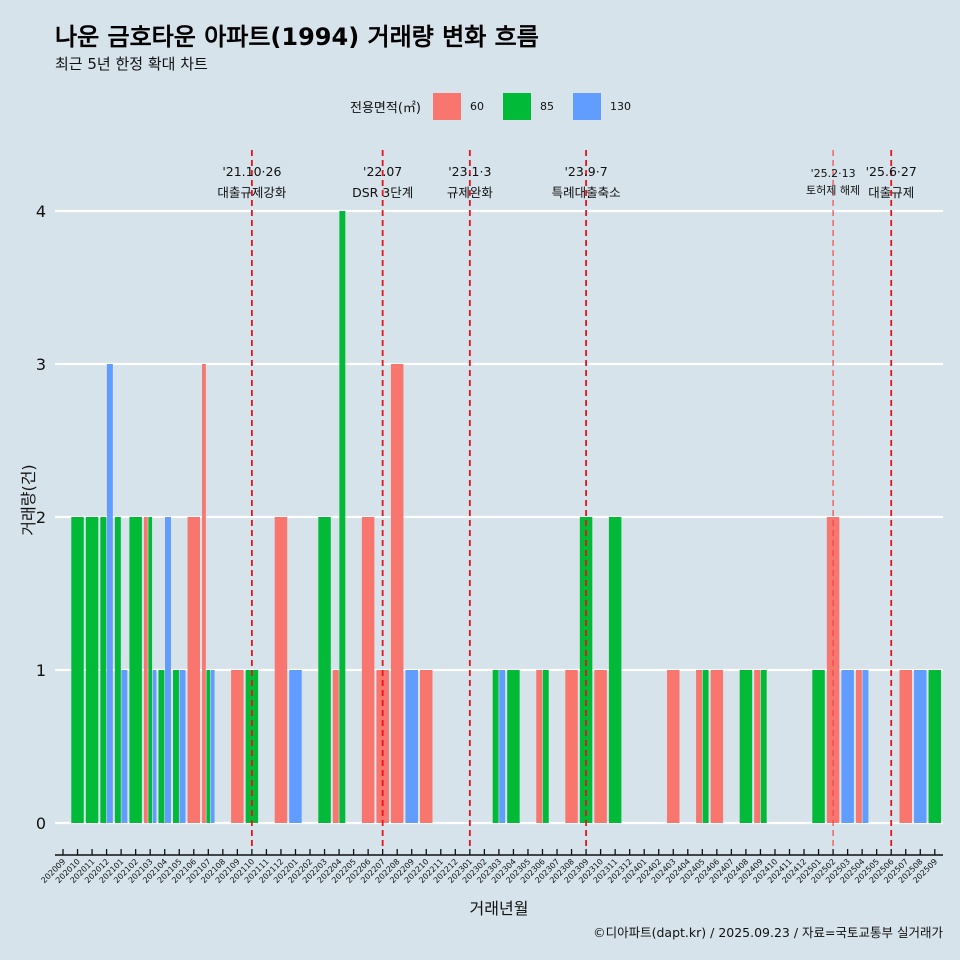  What do you see at coordinates (470, 192) in the screenshot?
I see `event-label: 규제완화` at bounding box center [470, 192].